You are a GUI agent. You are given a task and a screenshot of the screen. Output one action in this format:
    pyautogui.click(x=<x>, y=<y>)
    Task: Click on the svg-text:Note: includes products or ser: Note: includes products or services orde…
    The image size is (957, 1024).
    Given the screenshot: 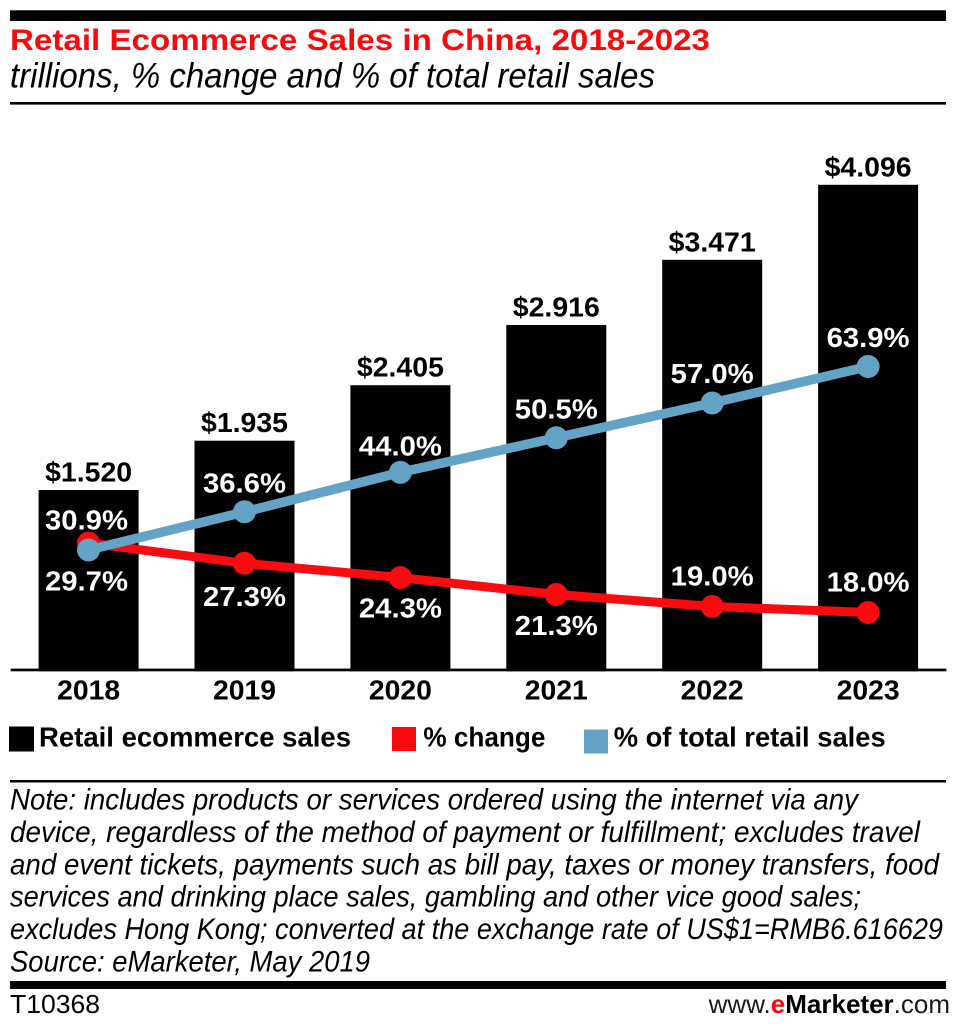 What is the action you would take?
    pyautogui.click(x=435, y=799)
    